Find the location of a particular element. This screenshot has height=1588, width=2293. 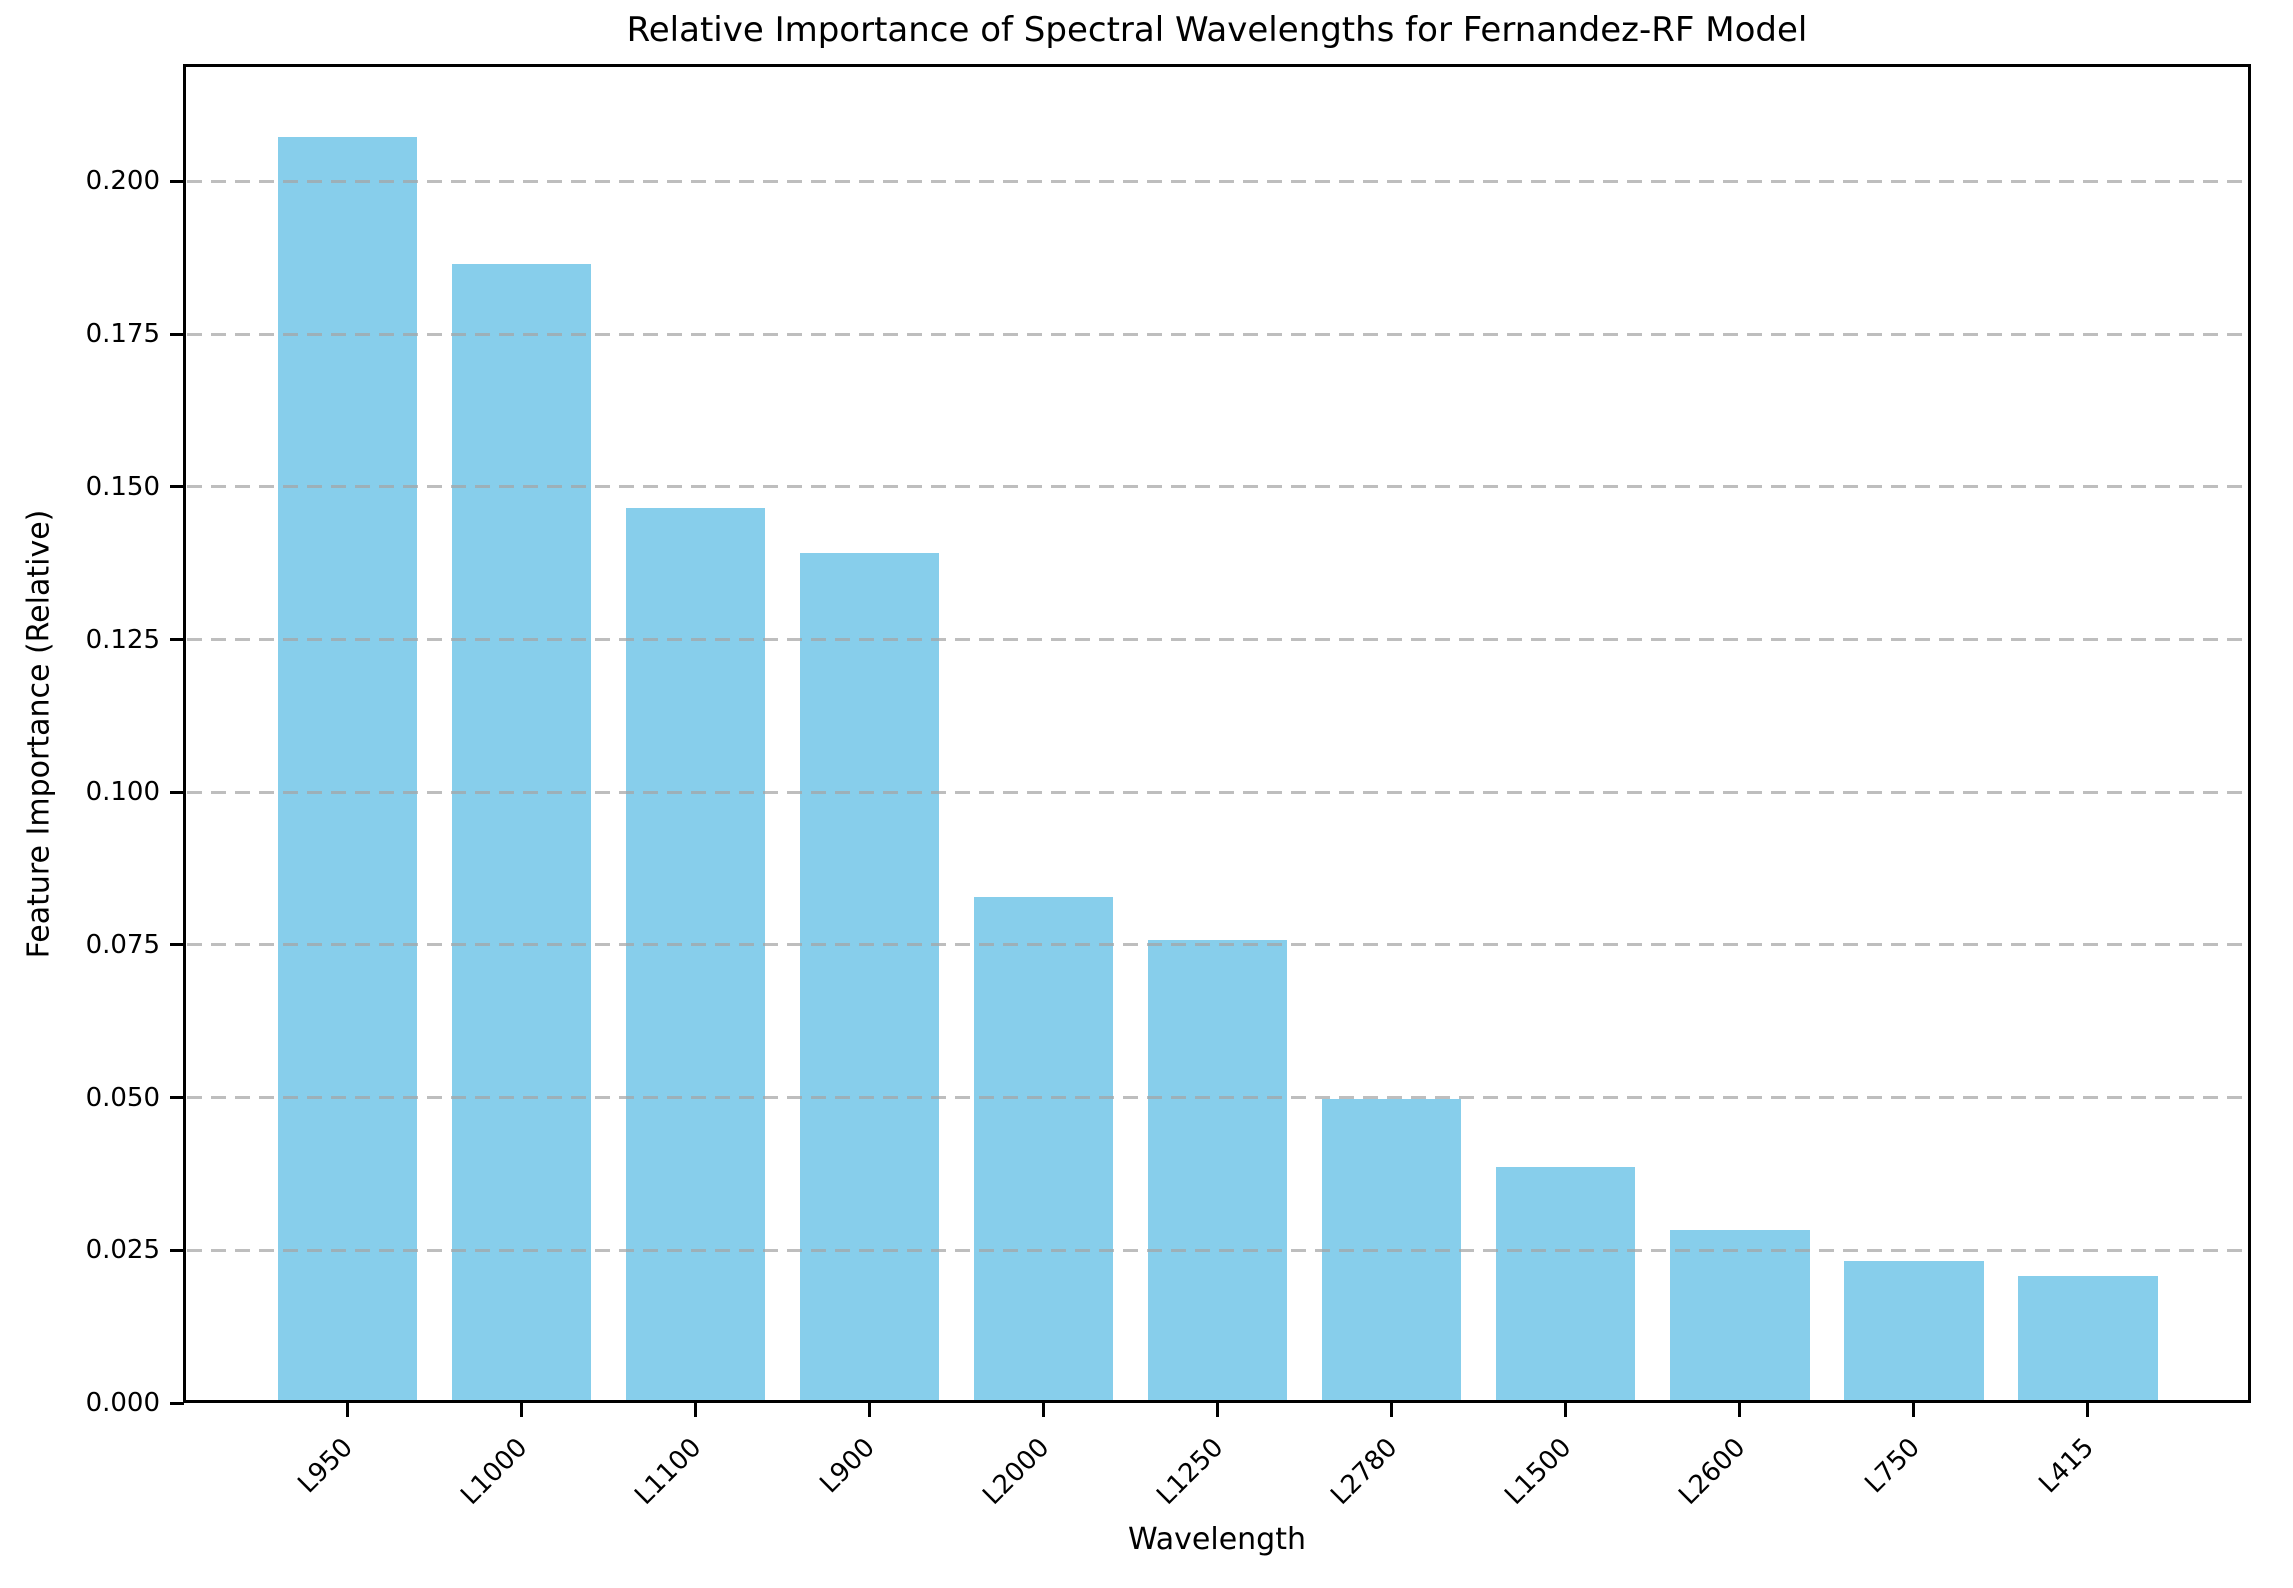

y-tick-label: 0.125 is located at coordinates (122, 639).